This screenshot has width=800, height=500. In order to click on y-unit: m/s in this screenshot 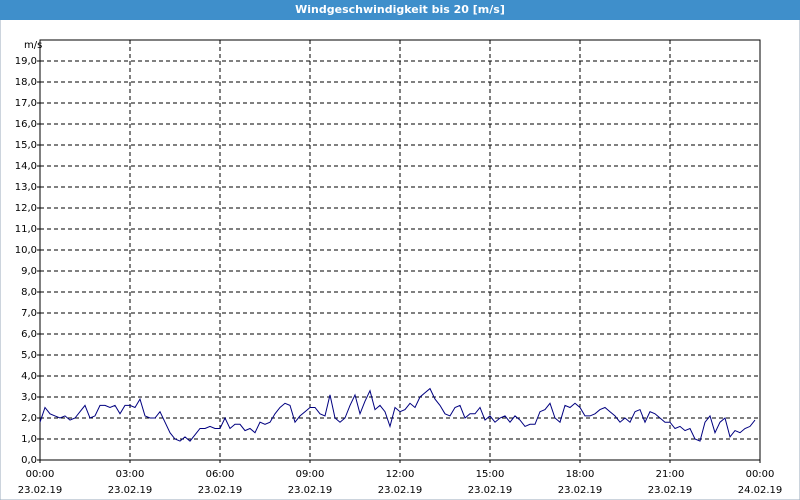, I will do `click(33, 45)`.